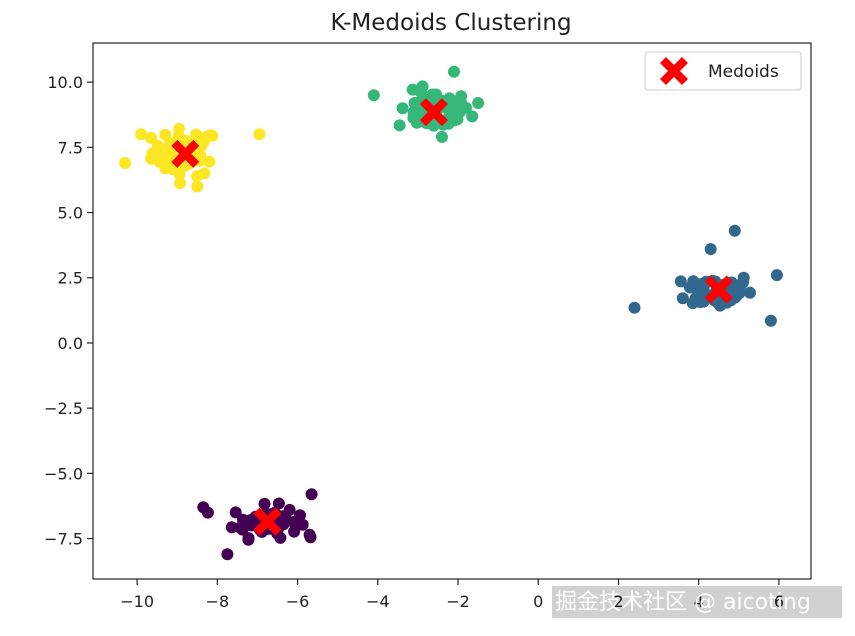 This screenshot has width=855, height=636. Describe the element at coordinates (743, 72) in the screenshot. I see `legend-label-medoids: Medoids` at that location.